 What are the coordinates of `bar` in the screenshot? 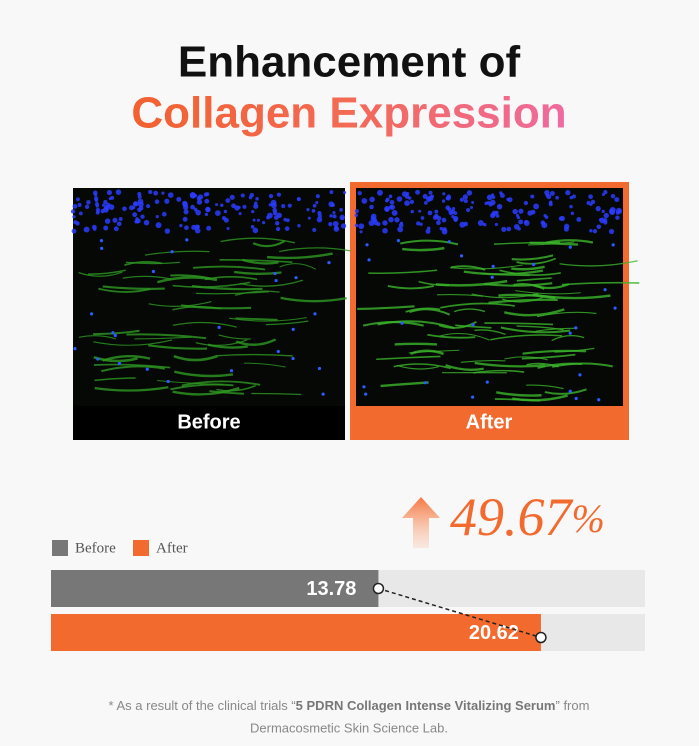 It's located at (215, 588).